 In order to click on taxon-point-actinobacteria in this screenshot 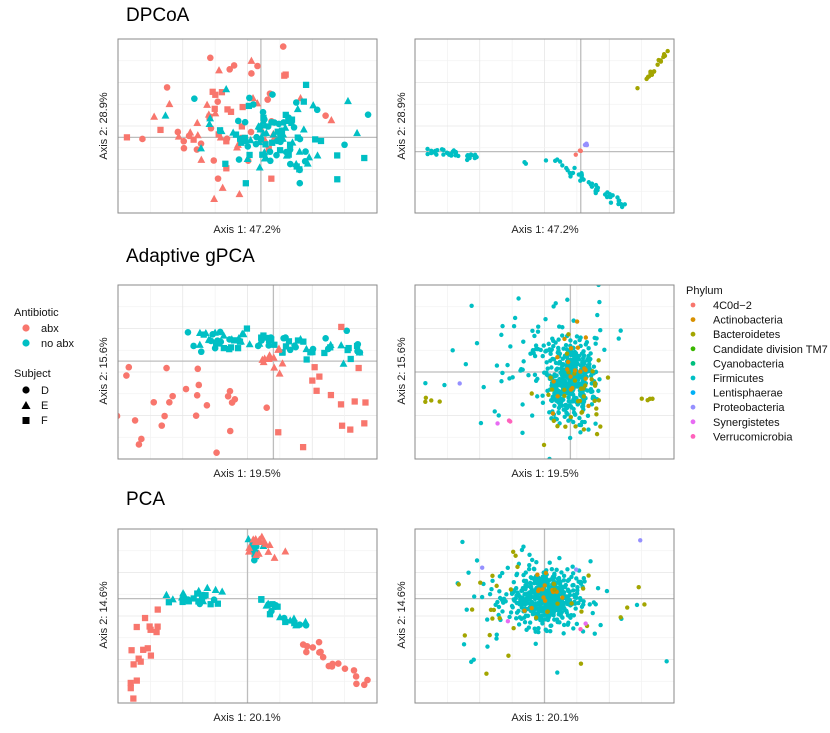, I will do `click(575, 370)`.